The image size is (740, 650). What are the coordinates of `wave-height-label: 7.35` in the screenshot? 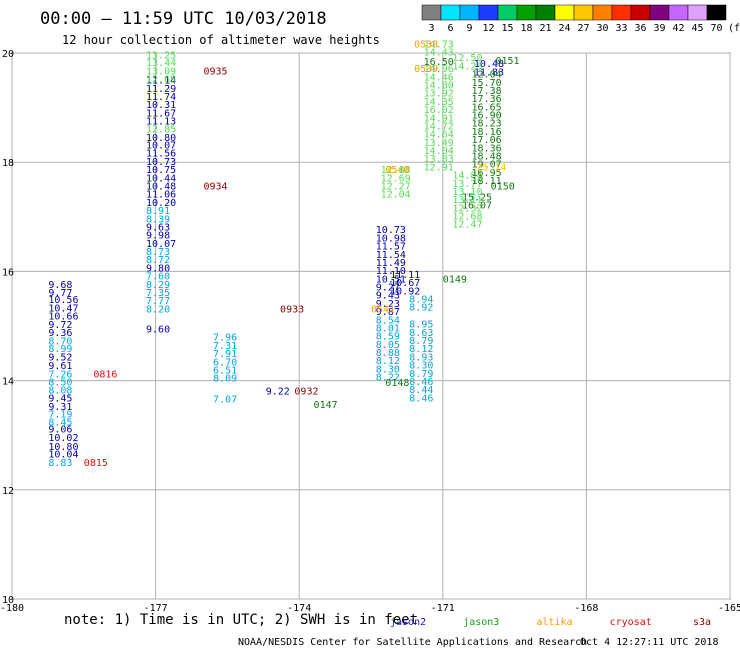 It's located at (158, 293).